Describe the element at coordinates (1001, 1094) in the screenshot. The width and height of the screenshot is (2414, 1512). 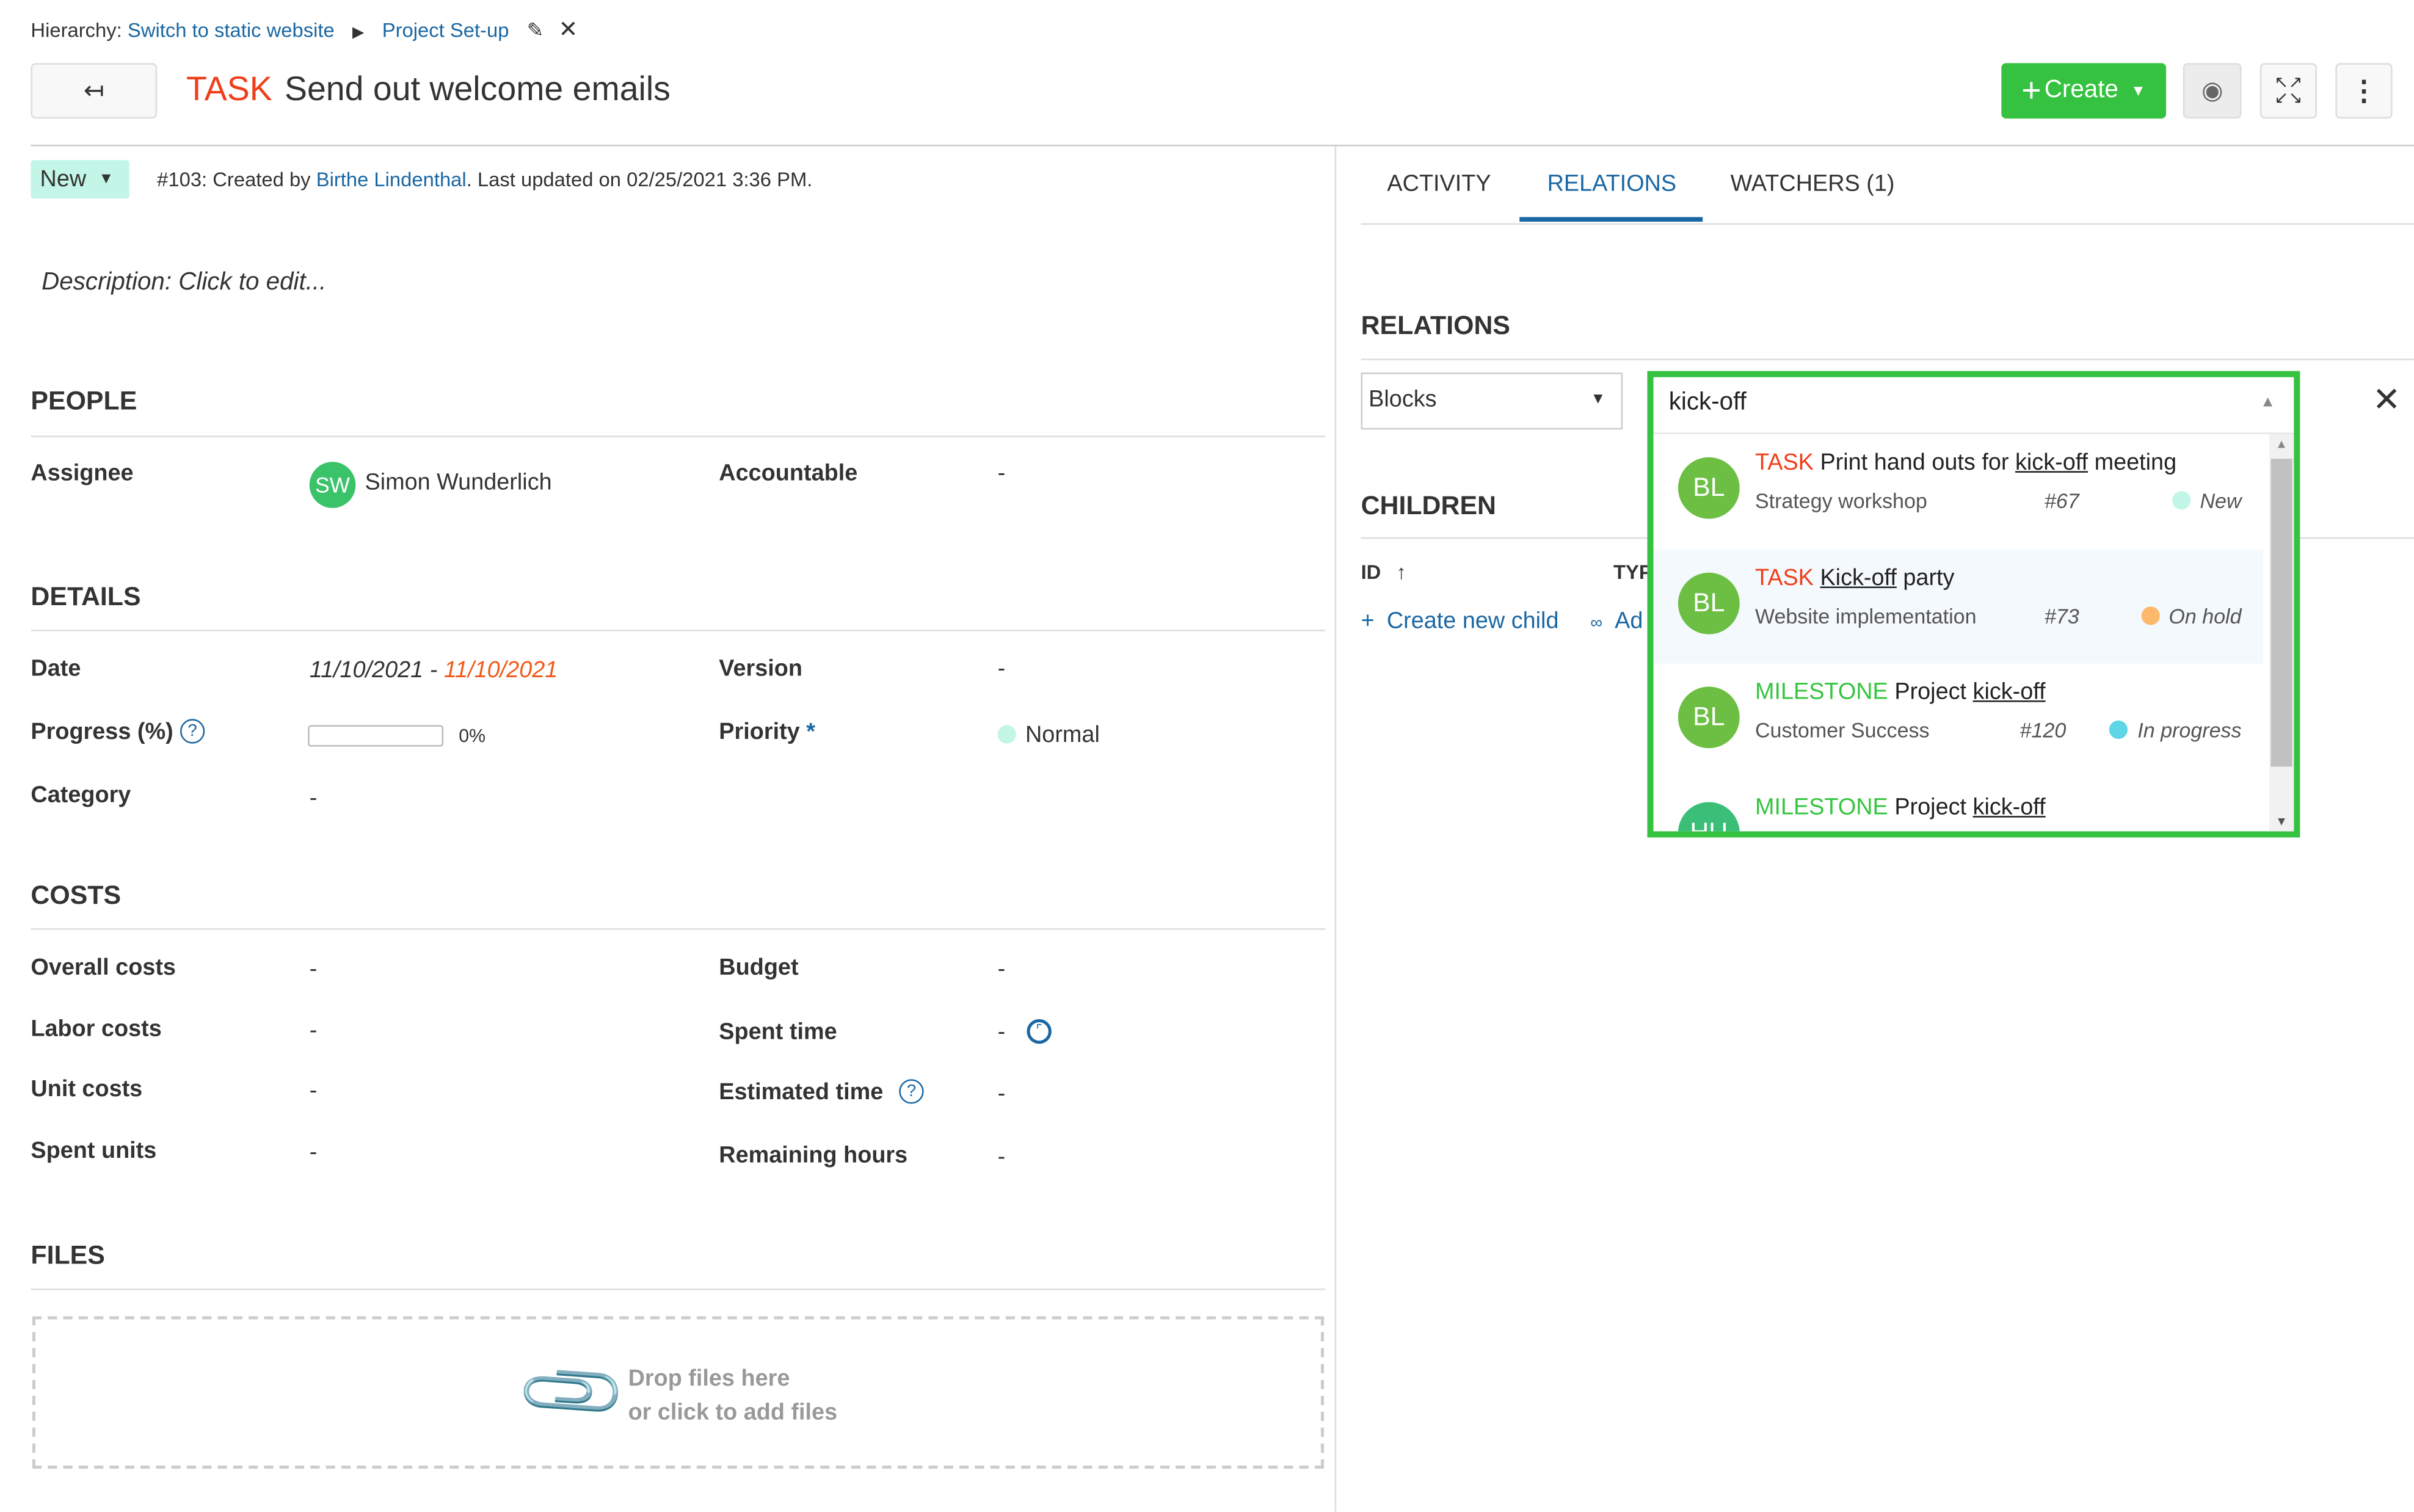
I see `estimated-time-value: -` at that location.